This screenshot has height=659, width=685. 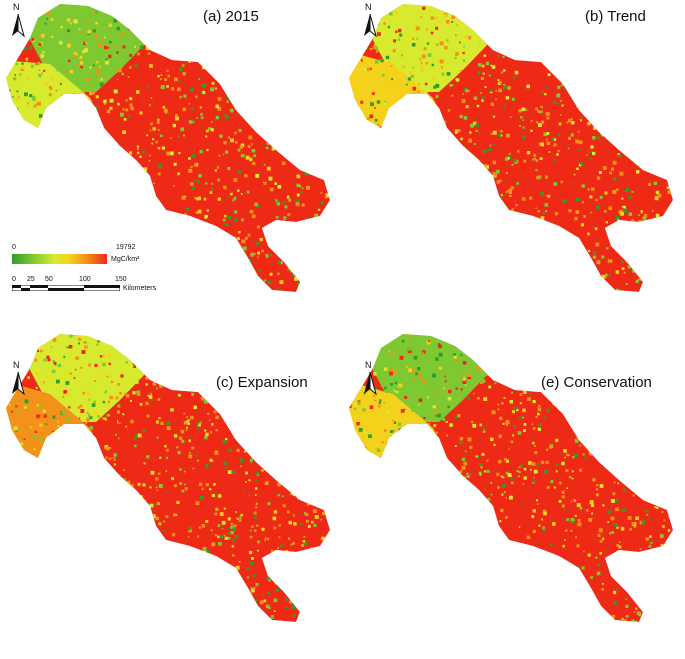 I want to click on scale-tick: 150, so click(x=121, y=279).